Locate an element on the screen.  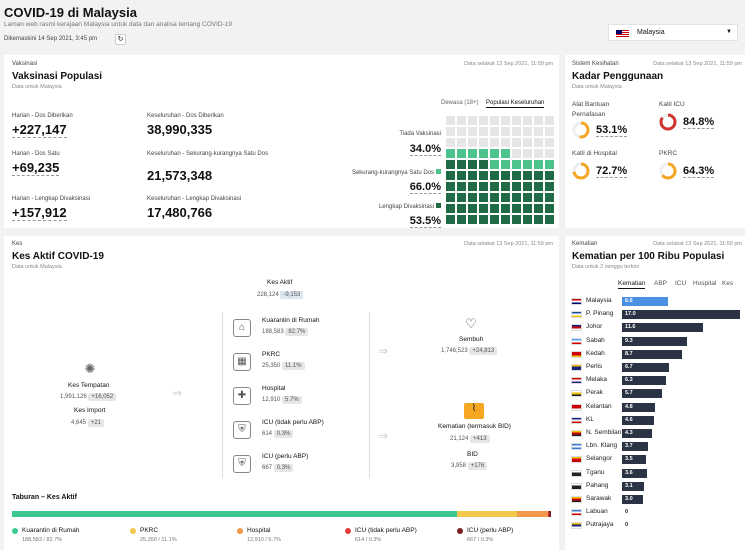
tab-kes: Kes is located at coordinates (728, 283).